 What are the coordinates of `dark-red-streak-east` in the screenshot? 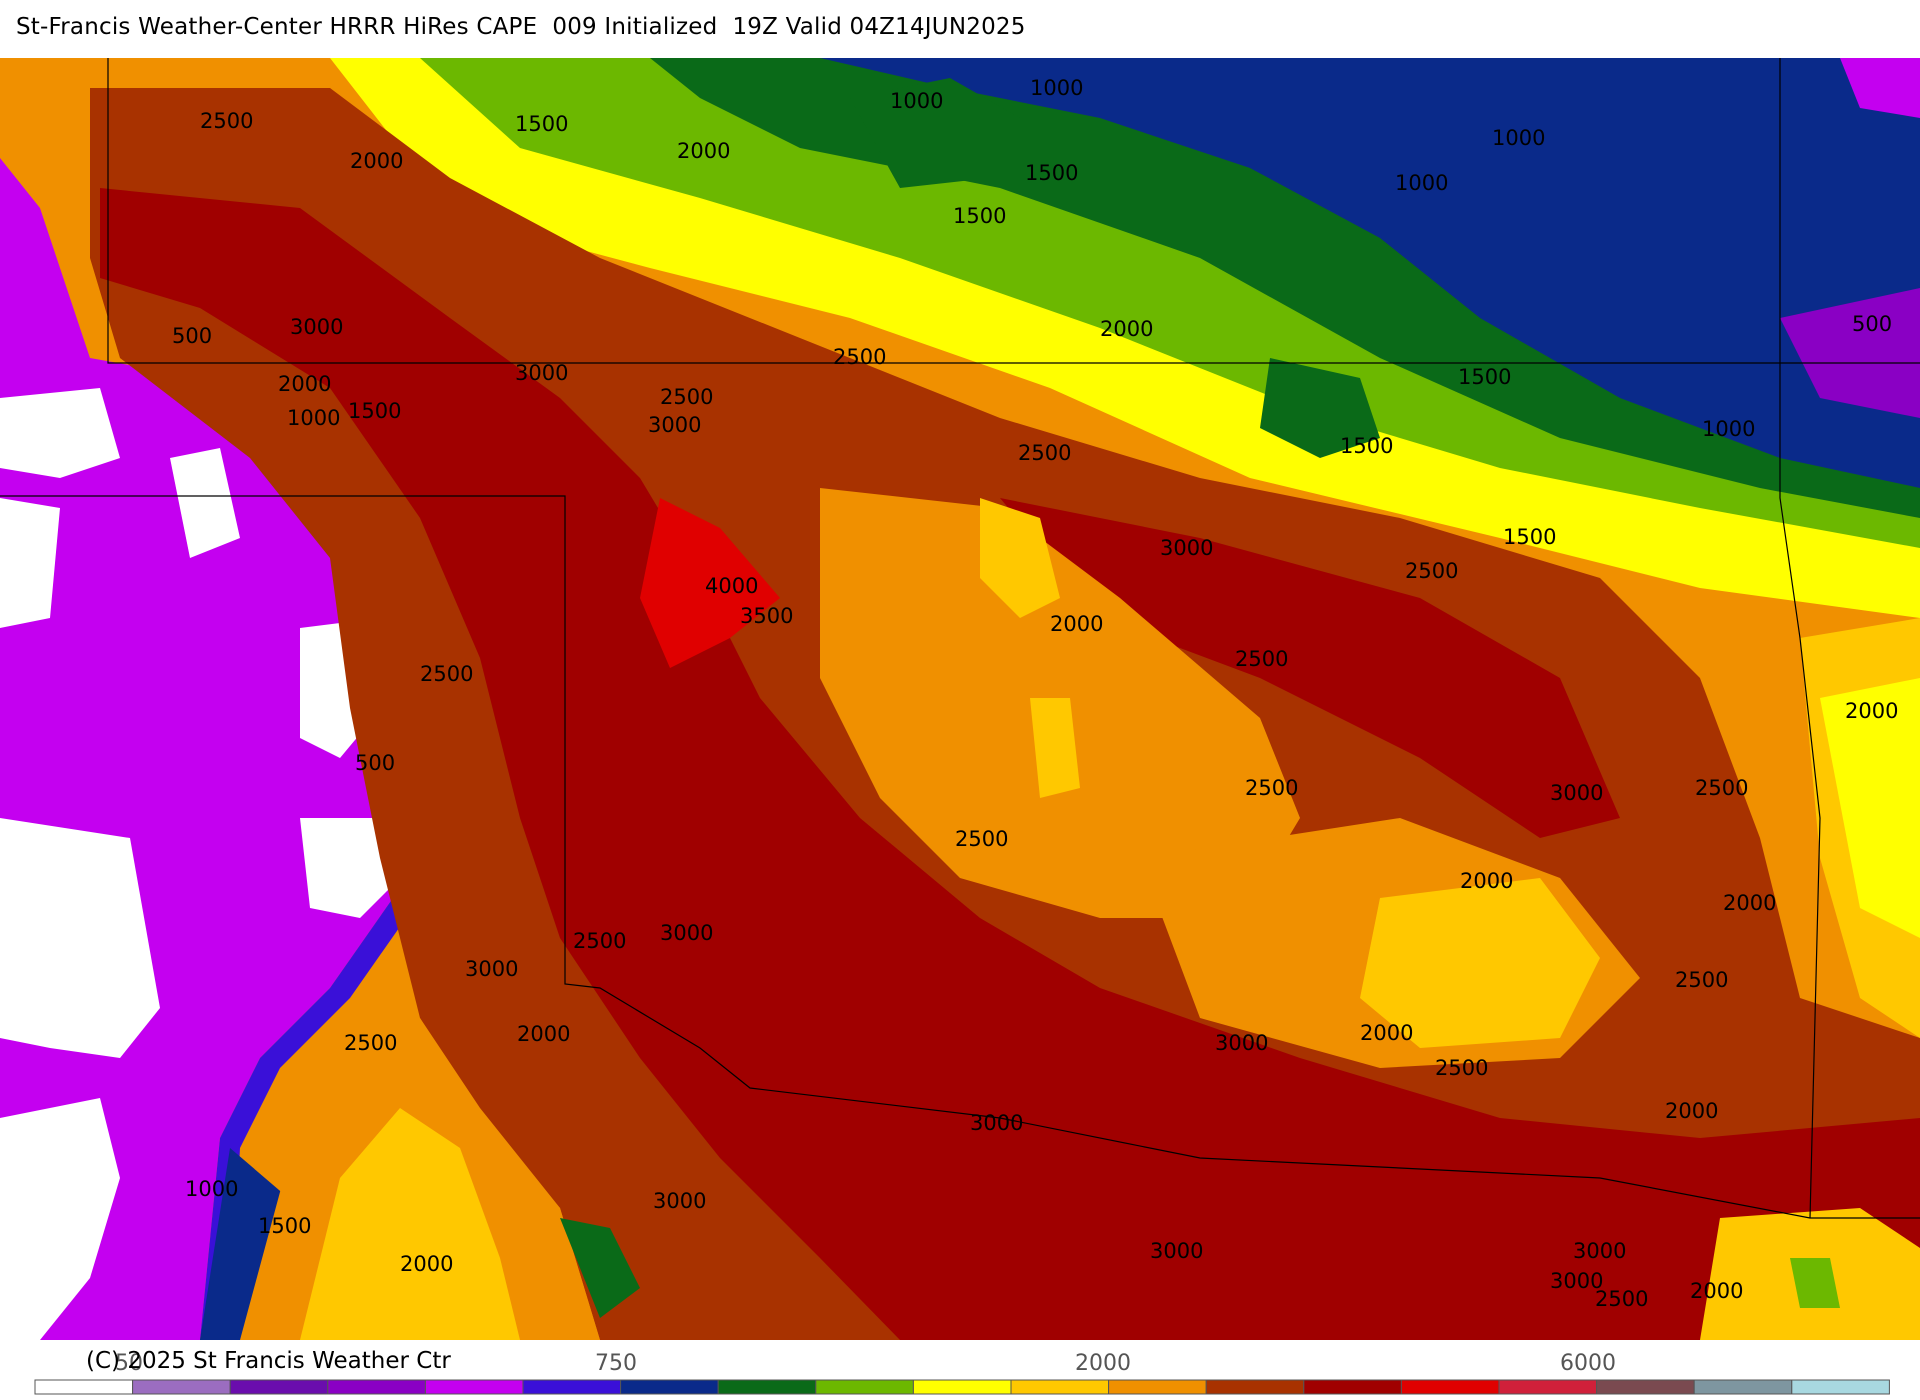 It's located at (1310, 668).